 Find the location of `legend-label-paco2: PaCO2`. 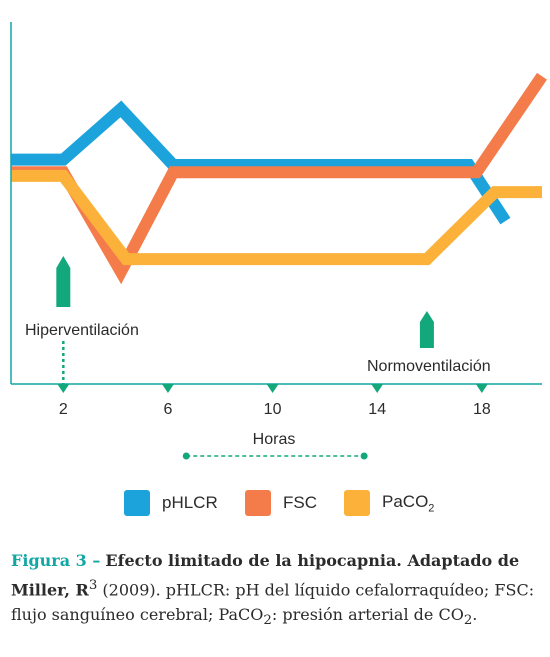

legend-label-paco2: PaCO2 is located at coordinates (408, 503).